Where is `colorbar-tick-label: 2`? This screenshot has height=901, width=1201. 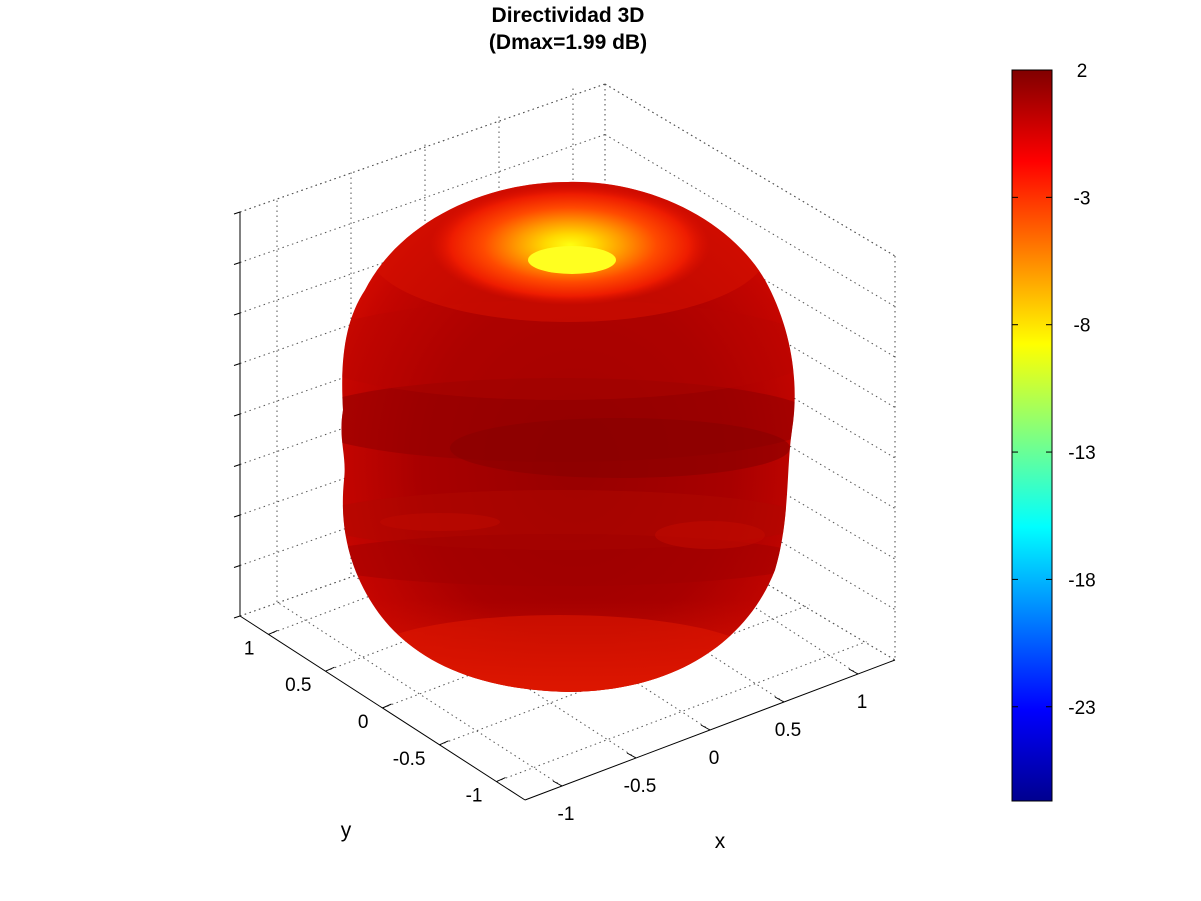 colorbar-tick-label: 2 is located at coordinates (1082, 71).